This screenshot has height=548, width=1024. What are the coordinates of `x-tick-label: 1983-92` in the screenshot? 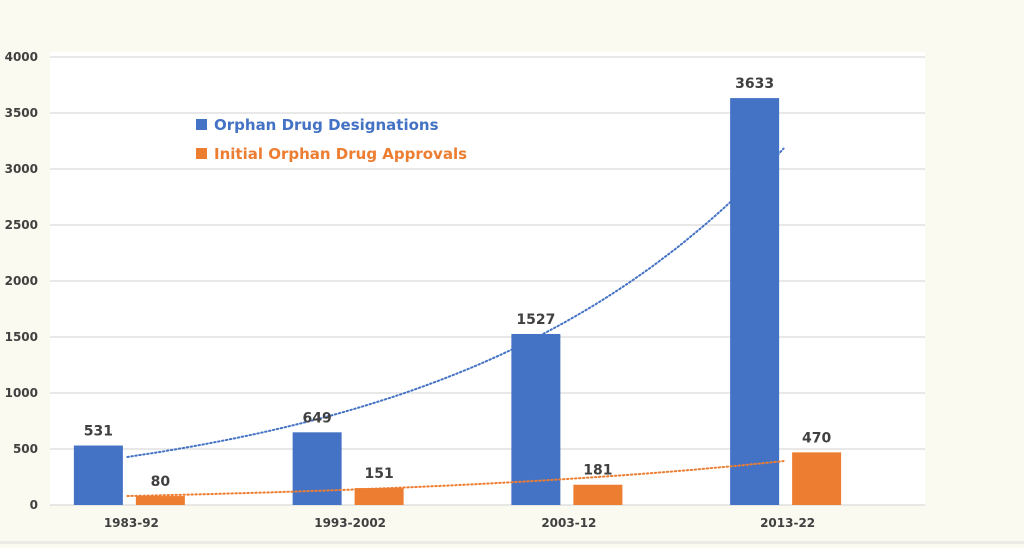 It's located at (131, 523).